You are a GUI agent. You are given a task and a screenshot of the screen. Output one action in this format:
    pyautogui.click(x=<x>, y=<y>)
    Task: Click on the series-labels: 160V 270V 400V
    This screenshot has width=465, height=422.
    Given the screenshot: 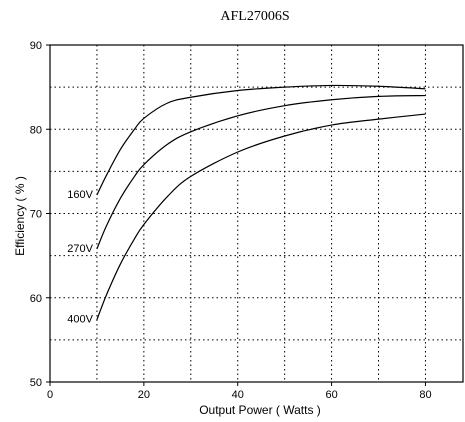 What is the action you would take?
    pyautogui.click(x=80, y=257)
    